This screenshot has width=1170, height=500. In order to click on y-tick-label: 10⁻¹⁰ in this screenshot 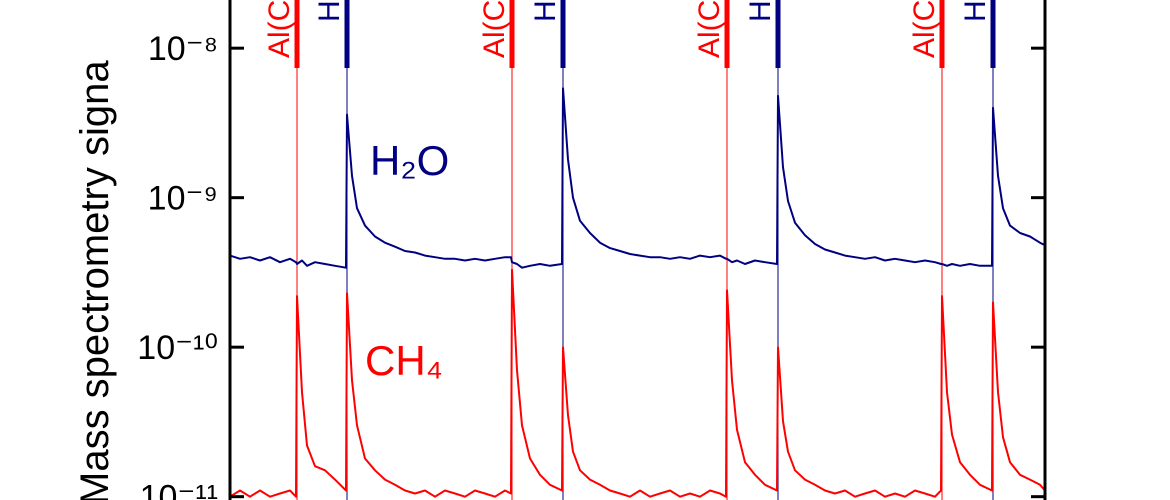, I will do `click(177, 348)`.